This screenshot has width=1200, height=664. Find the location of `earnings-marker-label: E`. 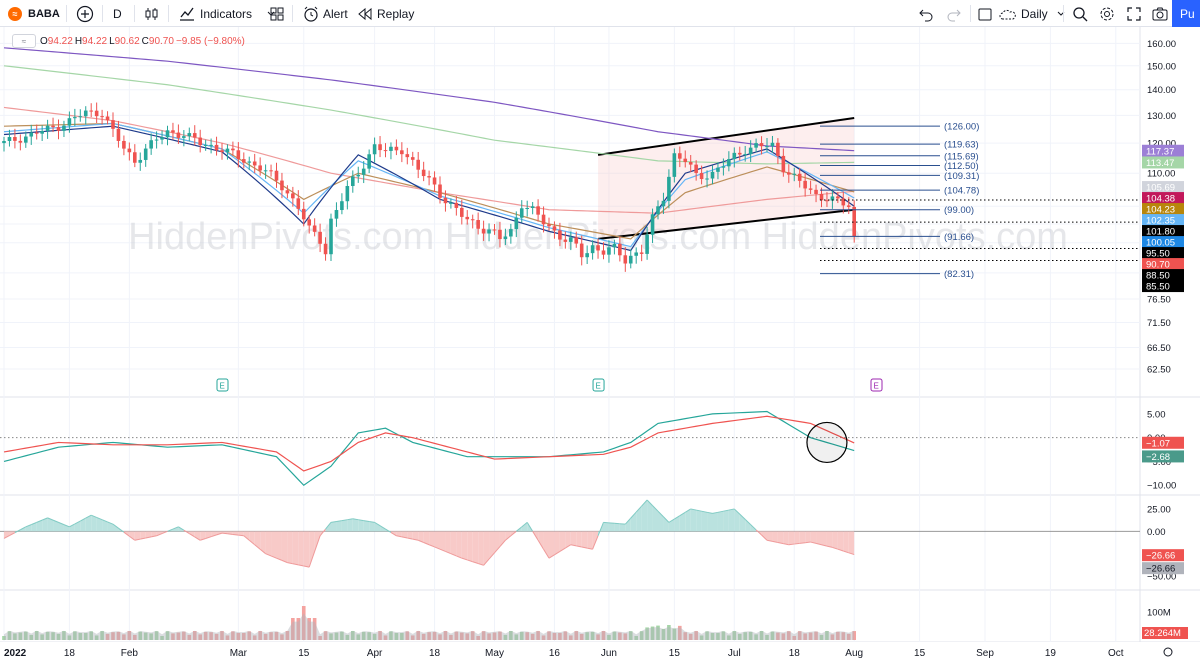

earnings-marker-label: E is located at coordinates (876, 386).